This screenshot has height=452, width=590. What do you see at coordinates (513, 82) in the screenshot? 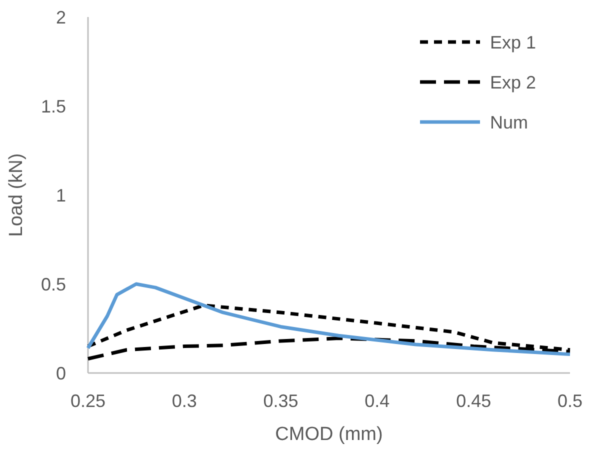
I see `legend-label: Exp 2` at bounding box center [513, 82].